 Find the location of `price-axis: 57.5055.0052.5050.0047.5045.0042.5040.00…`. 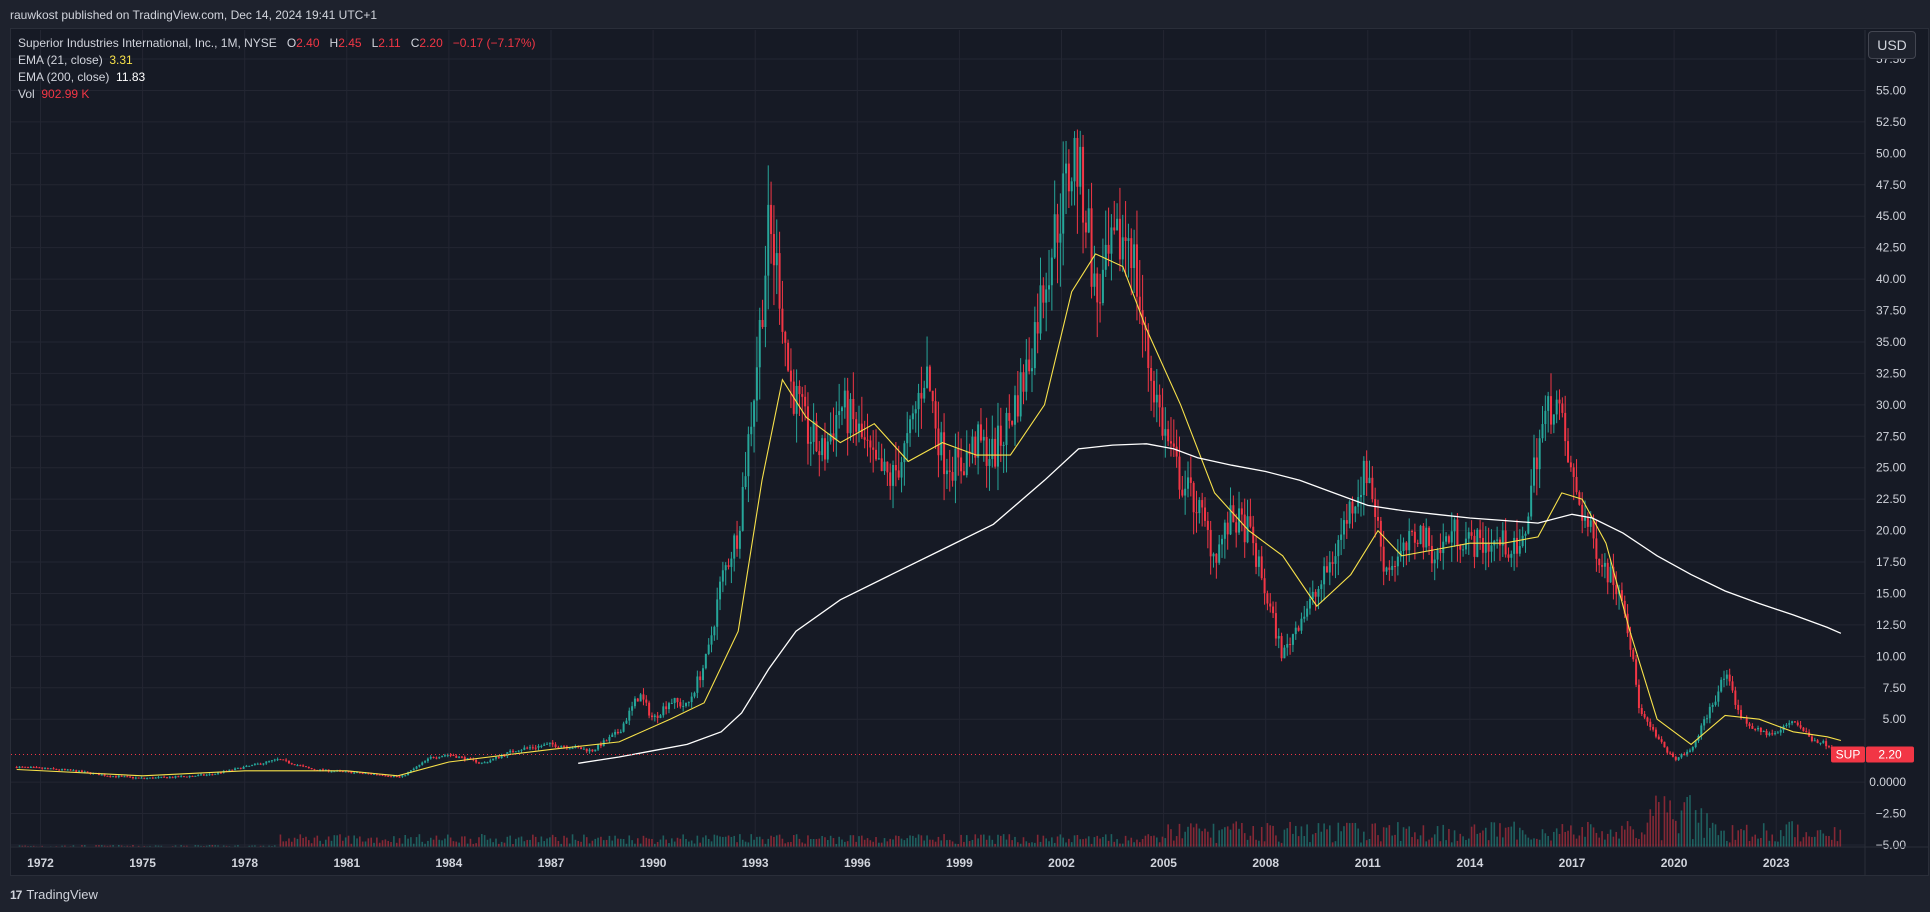

price-axis: 57.5055.0052.5050.0047.5045.0042.5040.00… is located at coordinates (1896, 452).